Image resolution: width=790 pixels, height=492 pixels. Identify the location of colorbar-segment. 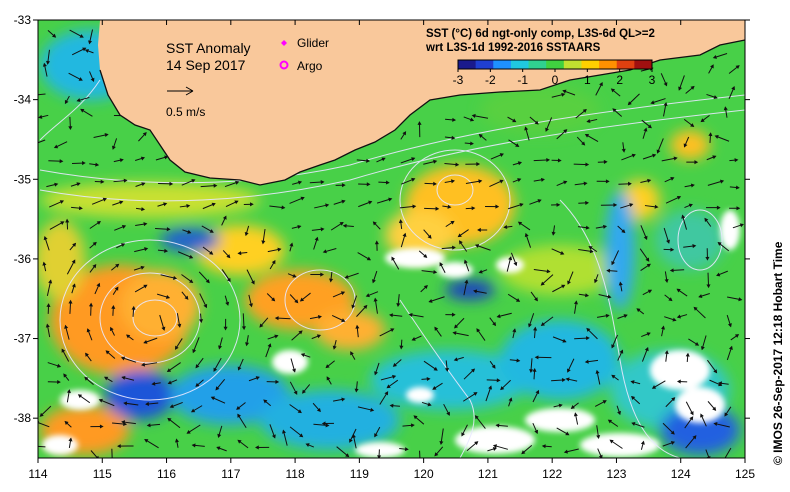
(502, 64).